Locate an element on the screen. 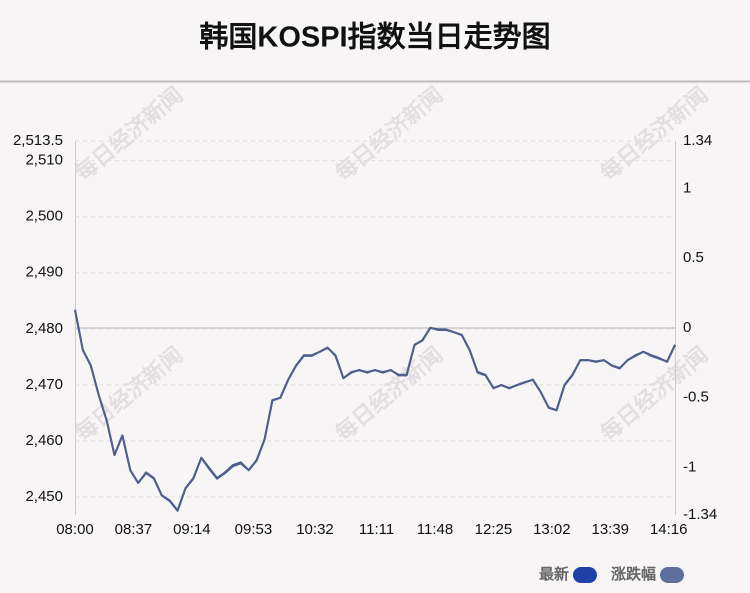 The width and height of the screenshot is (750, 593). y2-tick-label: -1.34 is located at coordinates (700, 514).